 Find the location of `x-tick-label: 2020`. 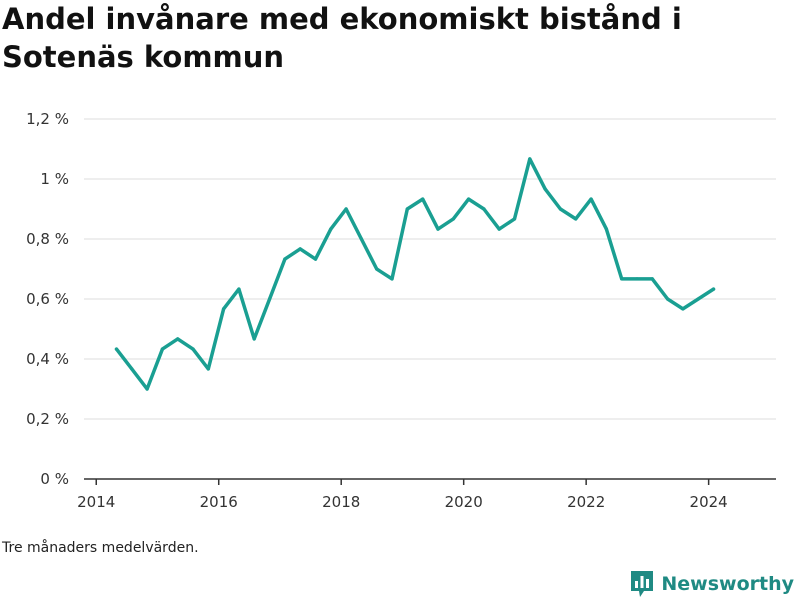

x-tick-label: 2020 is located at coordinates (464, 502).